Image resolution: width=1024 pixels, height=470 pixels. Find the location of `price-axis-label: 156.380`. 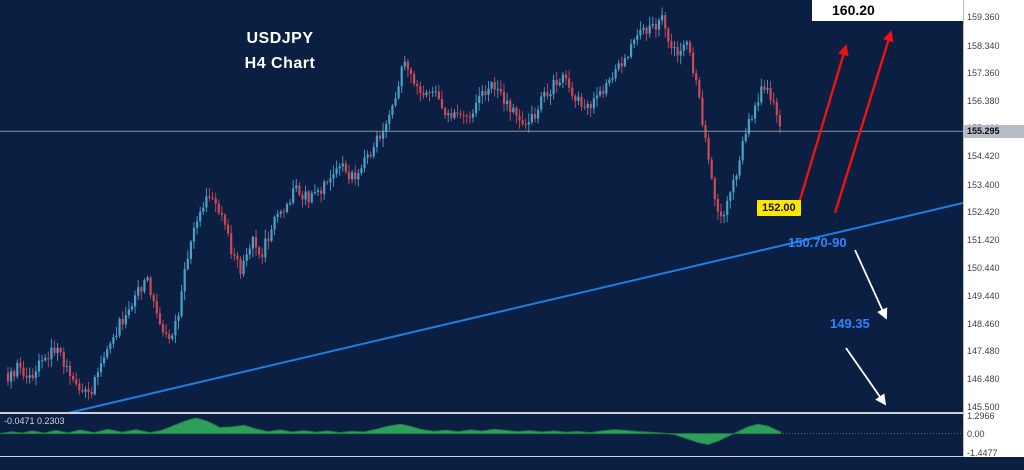

price-axis-label: 156.380 is located at coordinates (983, 100).